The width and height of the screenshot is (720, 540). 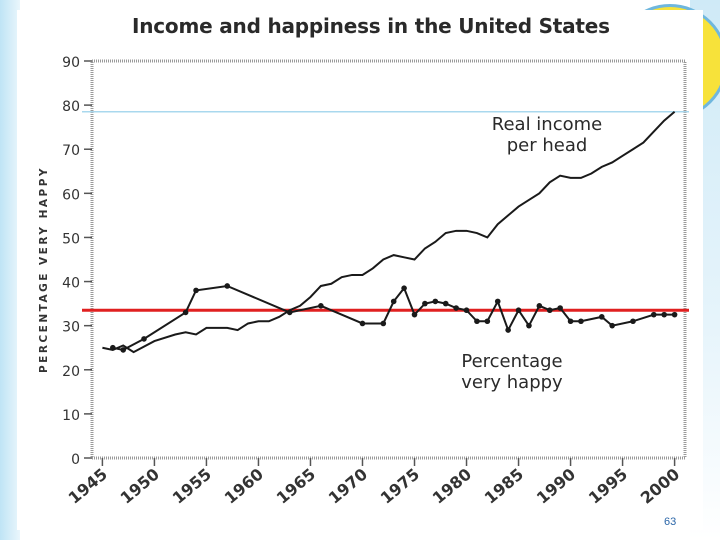 What do you see at coordinates (71, 416) in the screenshot?
I see `y-tick-label: 10` at bounding box center [71, 416].